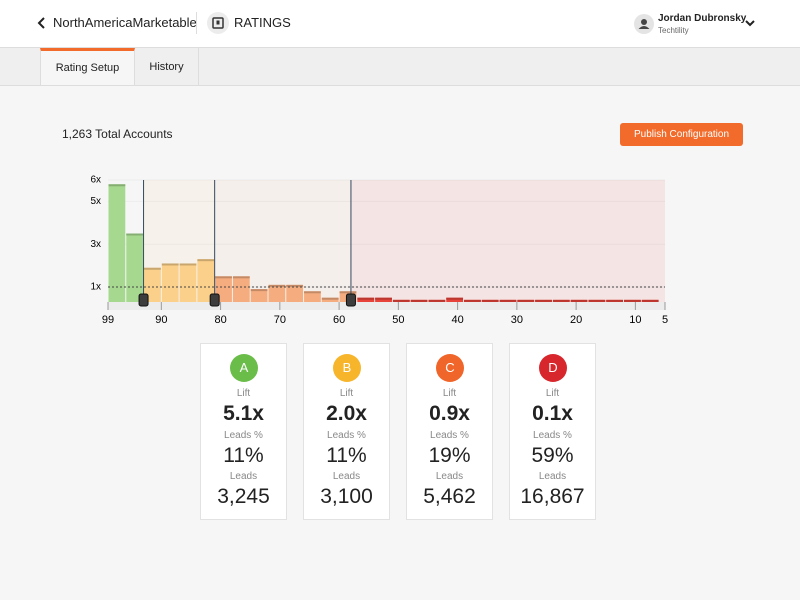 The height and width of the screenshot is (600, 800). What do you see at coordinates (644, 24) in the screenshot?
I see `user-avatar` at bounding box center [644, 24].